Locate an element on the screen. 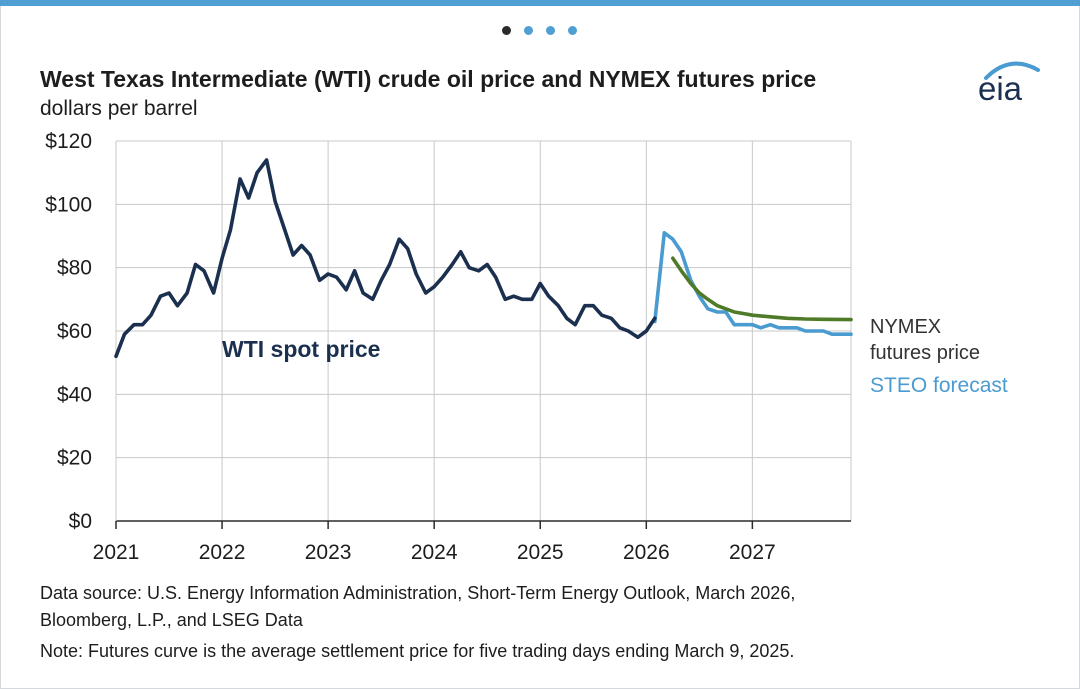  label-nymex-line-1: NYMEX is located at coordinates (905, 327).